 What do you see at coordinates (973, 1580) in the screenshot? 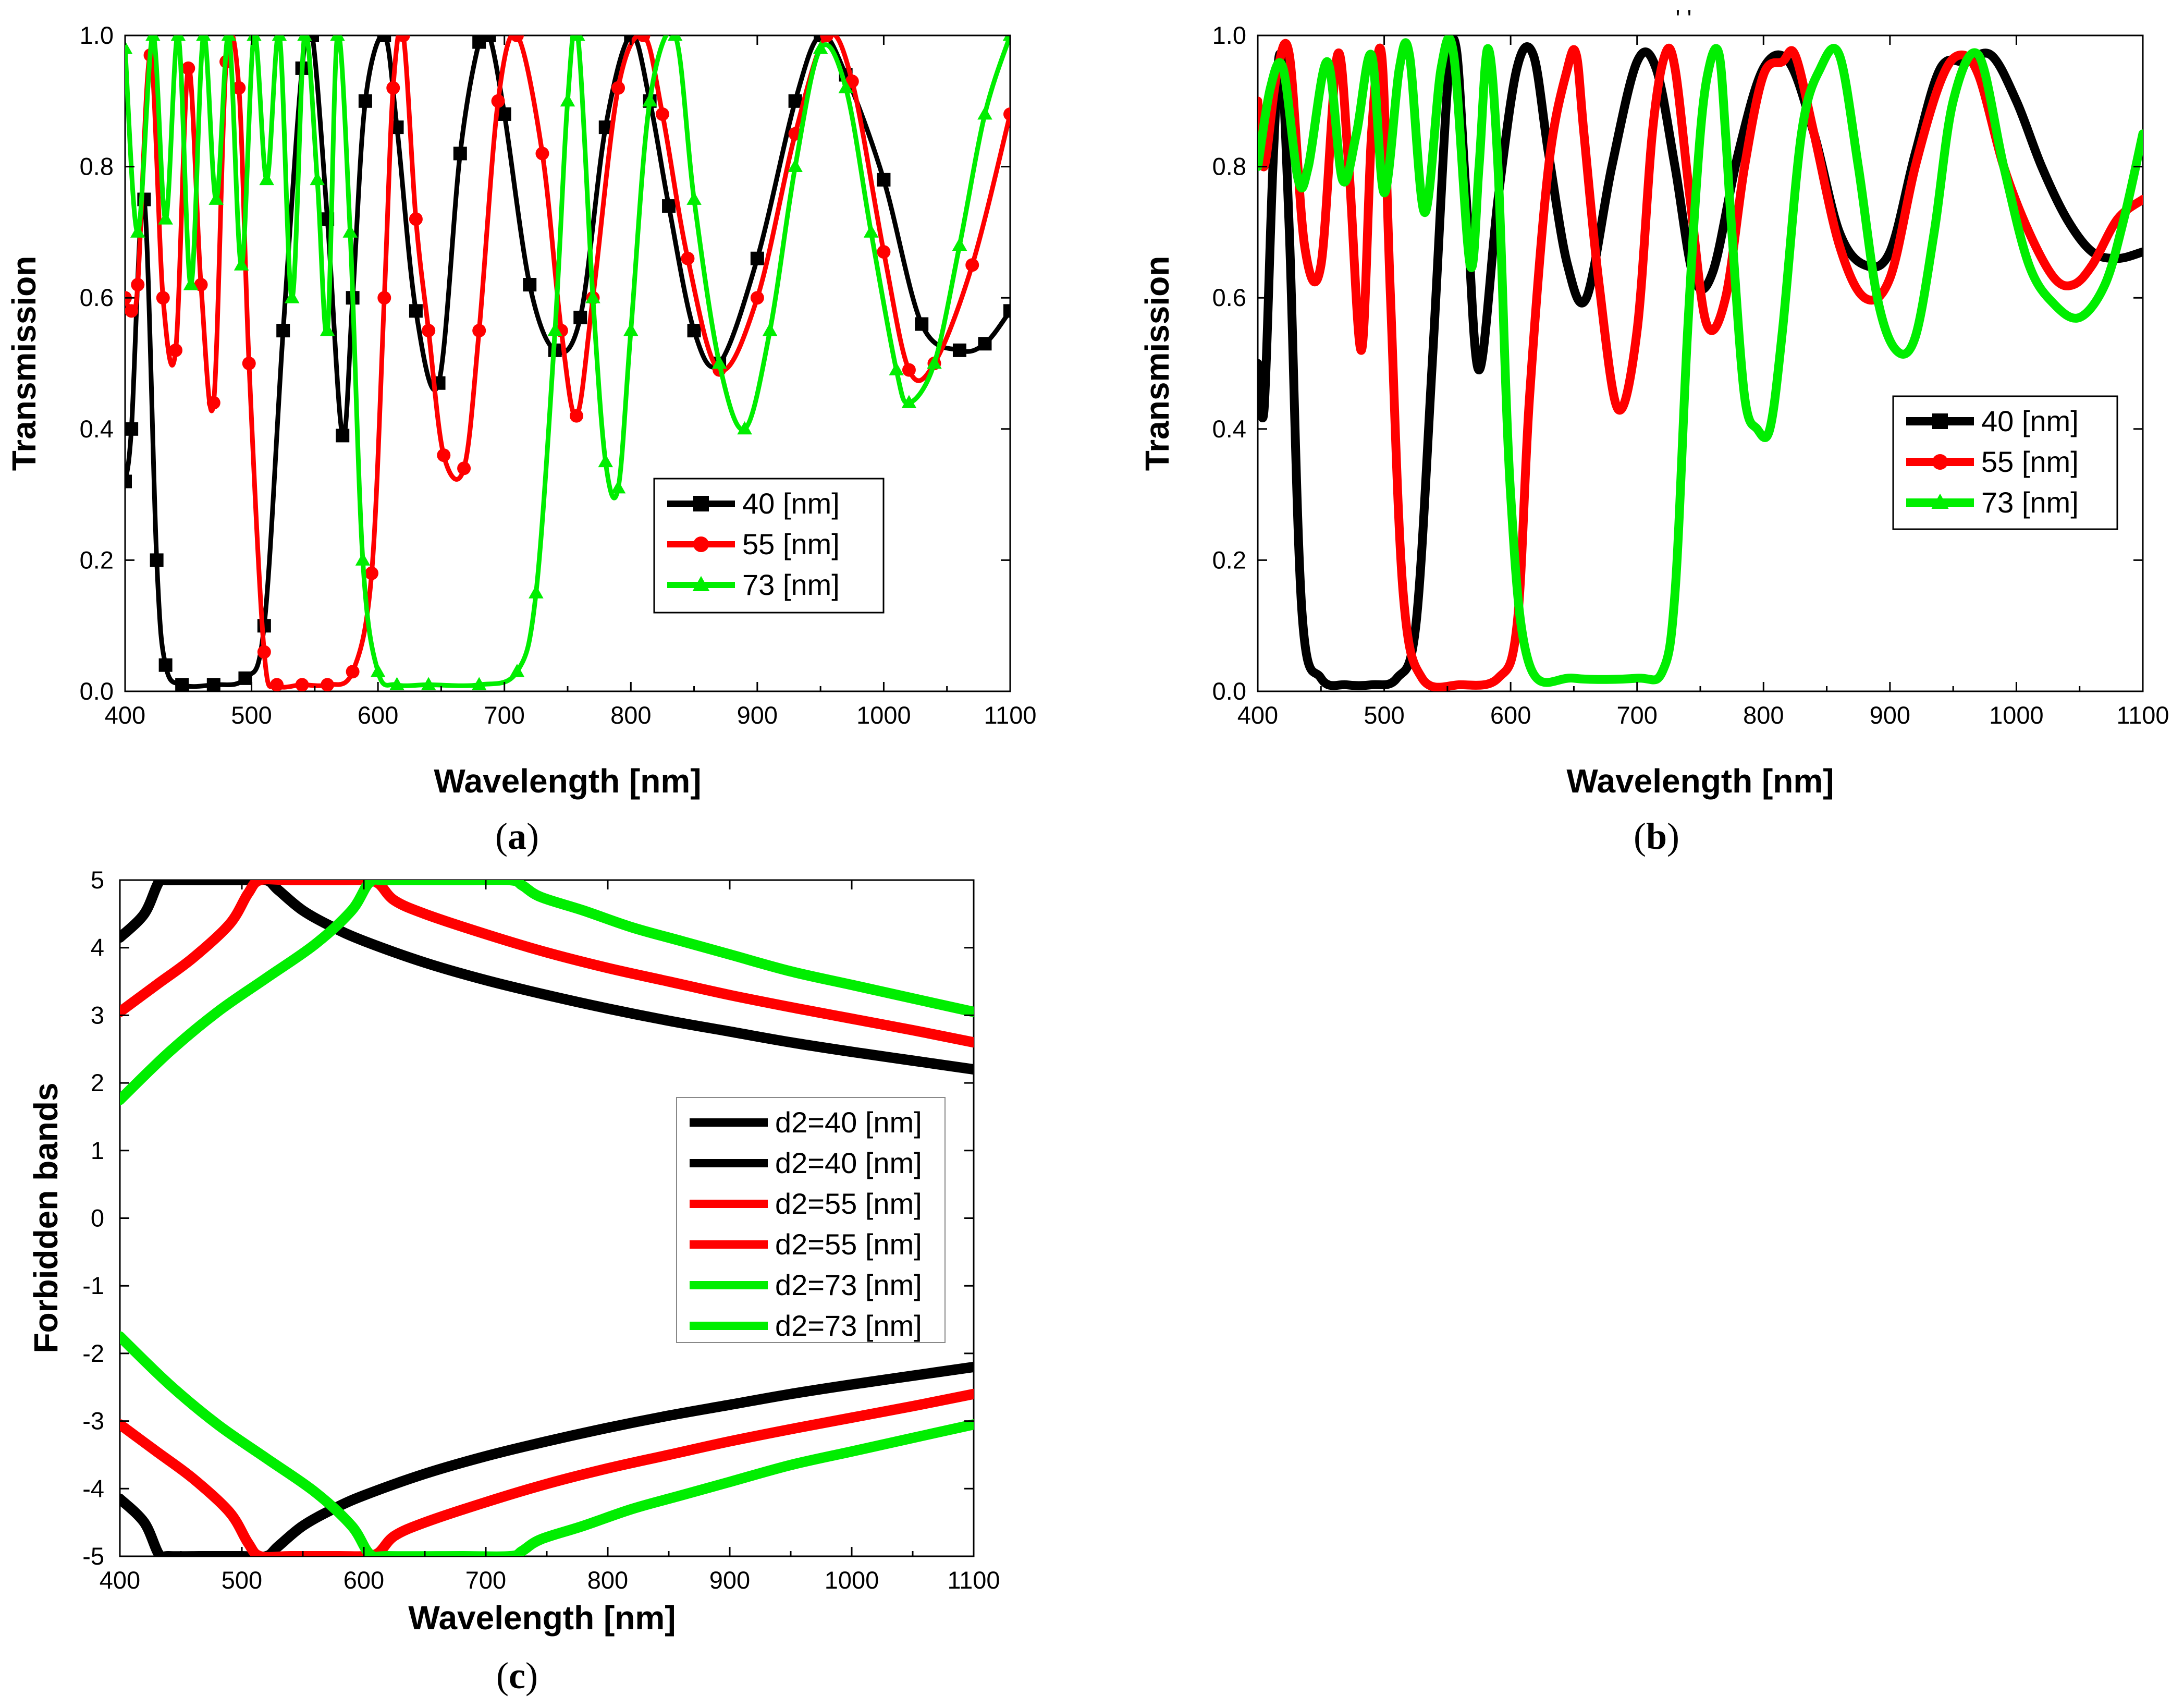
I see `panel-c-x-tick-label-7: 1100` at bounding box center [973, 1580].